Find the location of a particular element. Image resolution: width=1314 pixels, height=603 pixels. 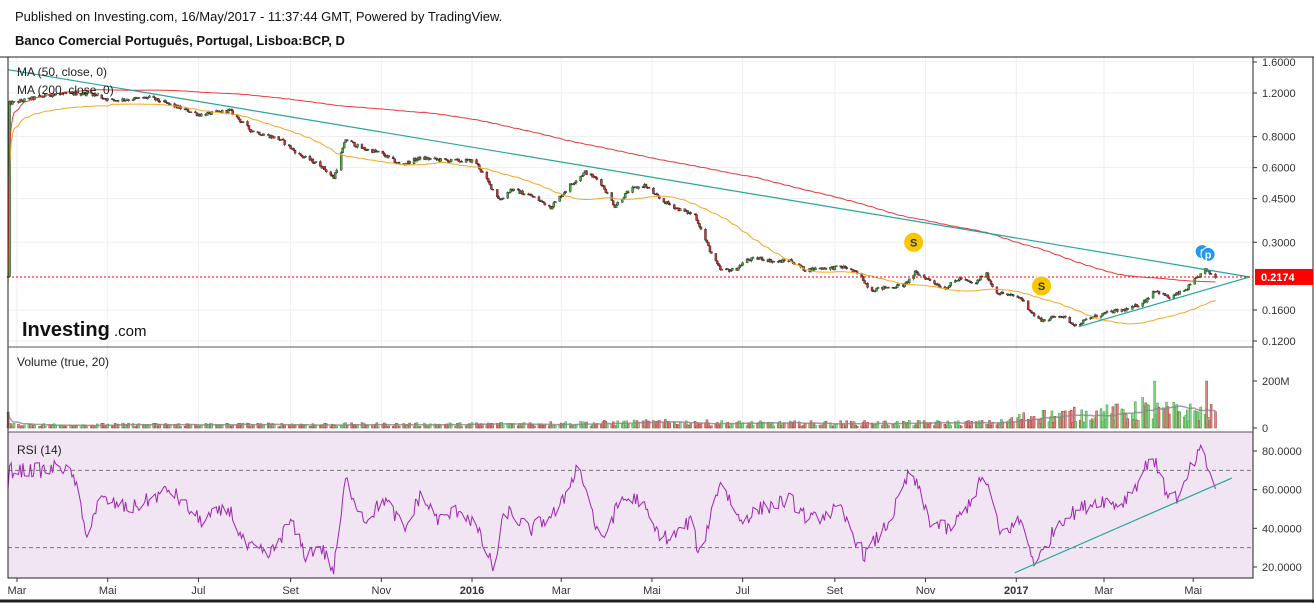

legend-ma200: MA (200, close, 0) is located at coordinates (65, 90).